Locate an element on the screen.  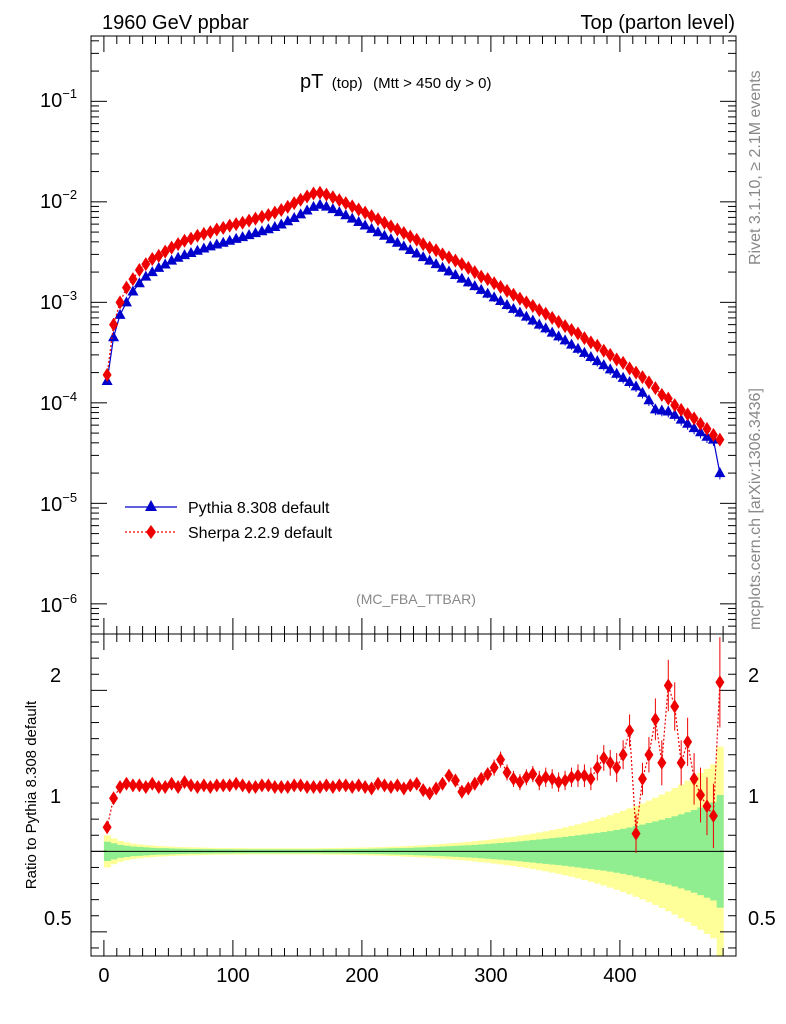
legend-marker-sherpa is located at coordinates (151, 532).